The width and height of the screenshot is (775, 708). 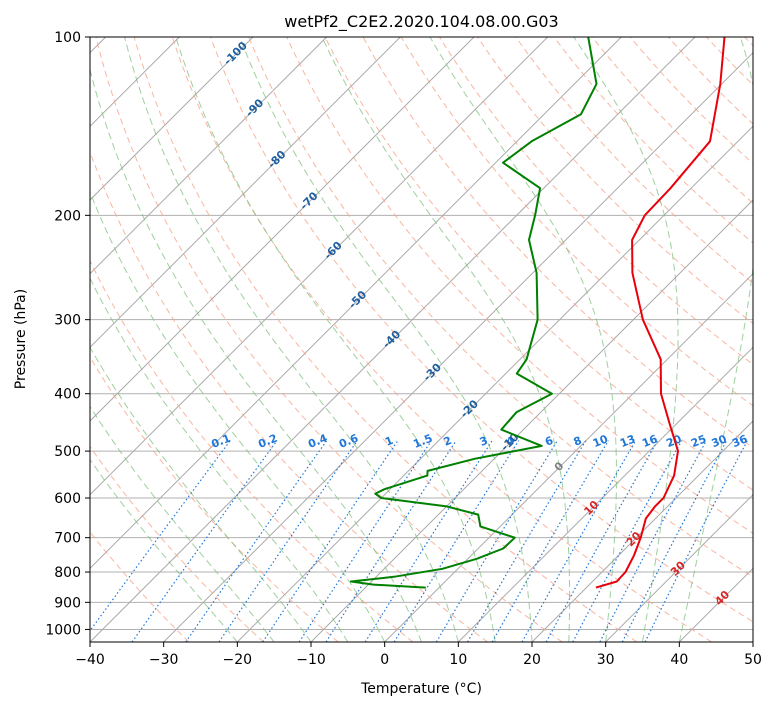 What do you see at coordinates (606, 660) in the screenshot?
I see `x-tick-label: 30` at bounding box center [606, 660].